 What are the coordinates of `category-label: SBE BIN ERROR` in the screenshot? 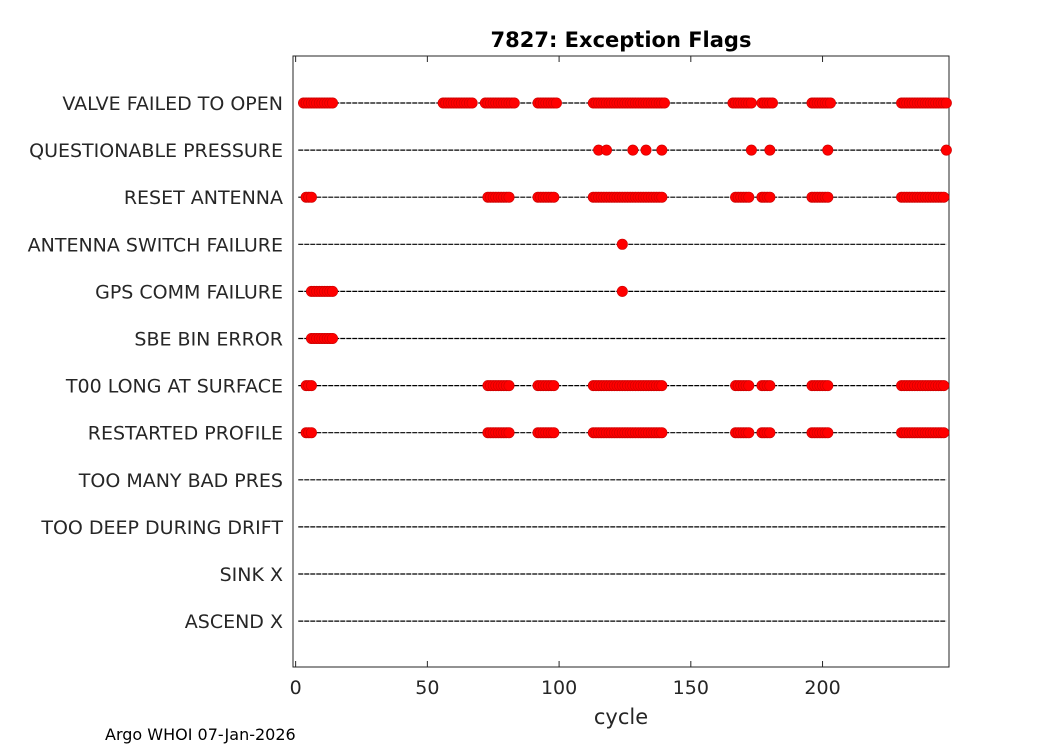 It's located at (208, 340).